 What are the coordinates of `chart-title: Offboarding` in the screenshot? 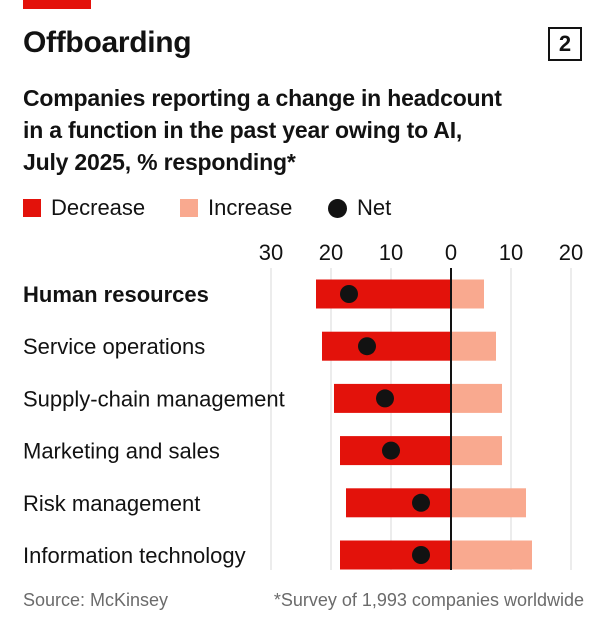 It's located at (107, 42).